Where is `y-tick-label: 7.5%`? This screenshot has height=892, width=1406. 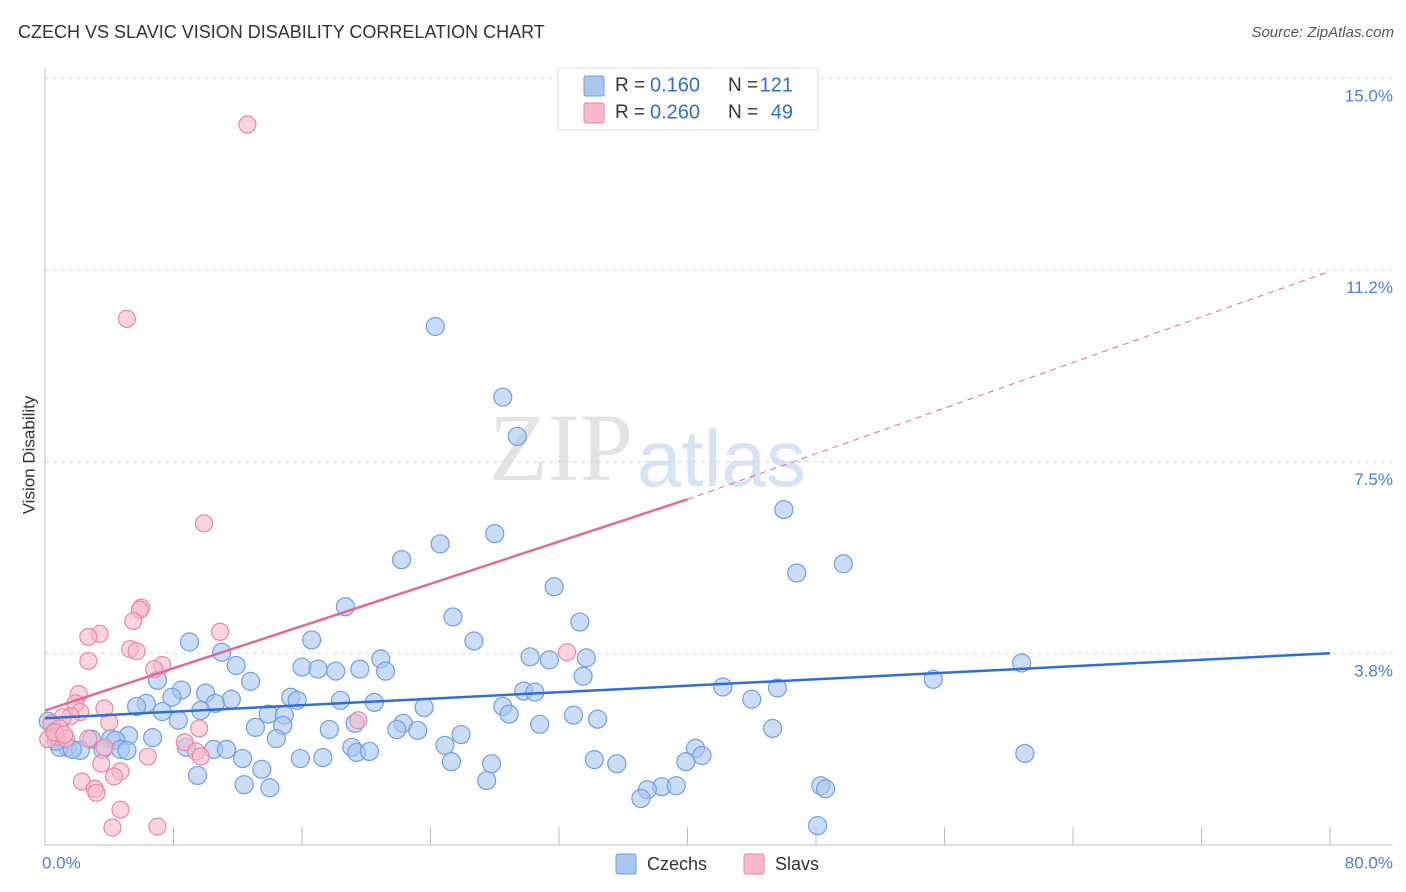 y-tick-label: 7.5% is located at coordinates (1373, 479).